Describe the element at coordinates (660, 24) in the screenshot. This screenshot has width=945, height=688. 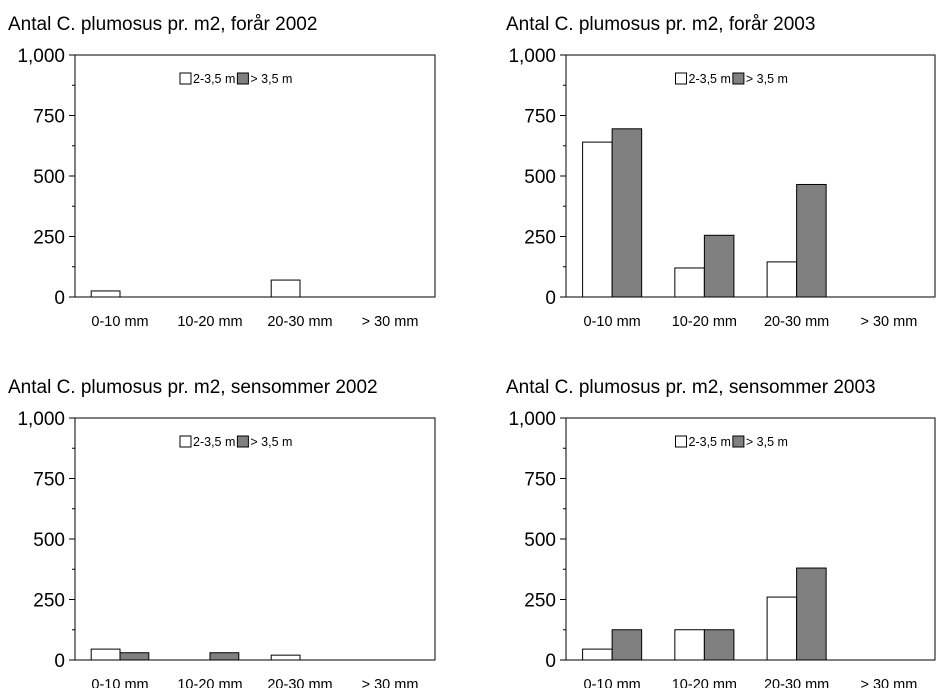
I see `chart-title: Antal C. plumosus pr. m2, forår 2003` at that location.